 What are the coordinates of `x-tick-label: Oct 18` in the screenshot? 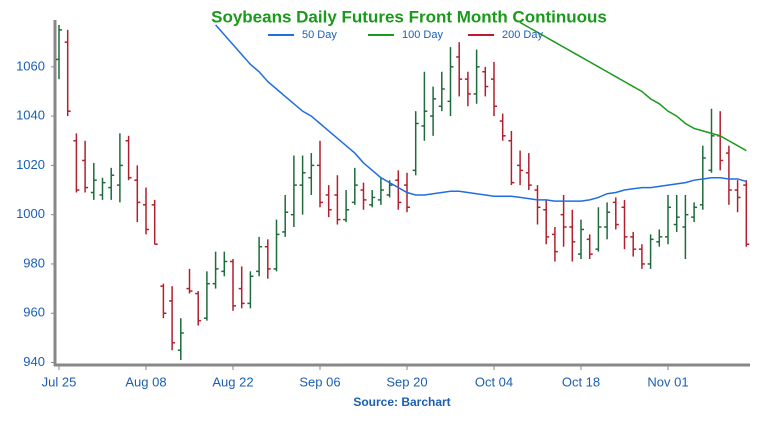 It's located at (581, 381).